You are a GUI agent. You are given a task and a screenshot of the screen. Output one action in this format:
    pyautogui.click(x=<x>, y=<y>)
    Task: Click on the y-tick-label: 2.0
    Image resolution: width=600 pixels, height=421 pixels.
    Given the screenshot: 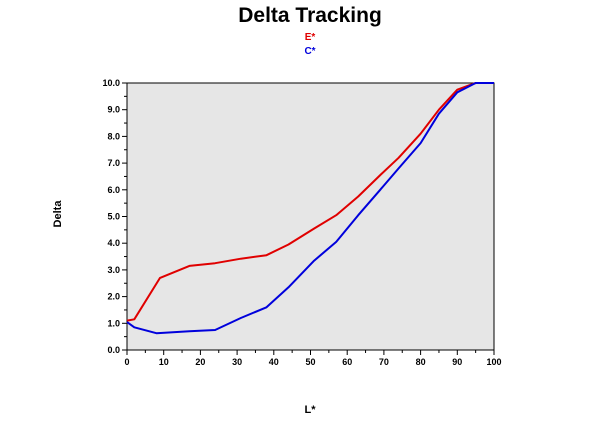 What is the action you would take?
    pyautogui.click(x=113, y=297)
    